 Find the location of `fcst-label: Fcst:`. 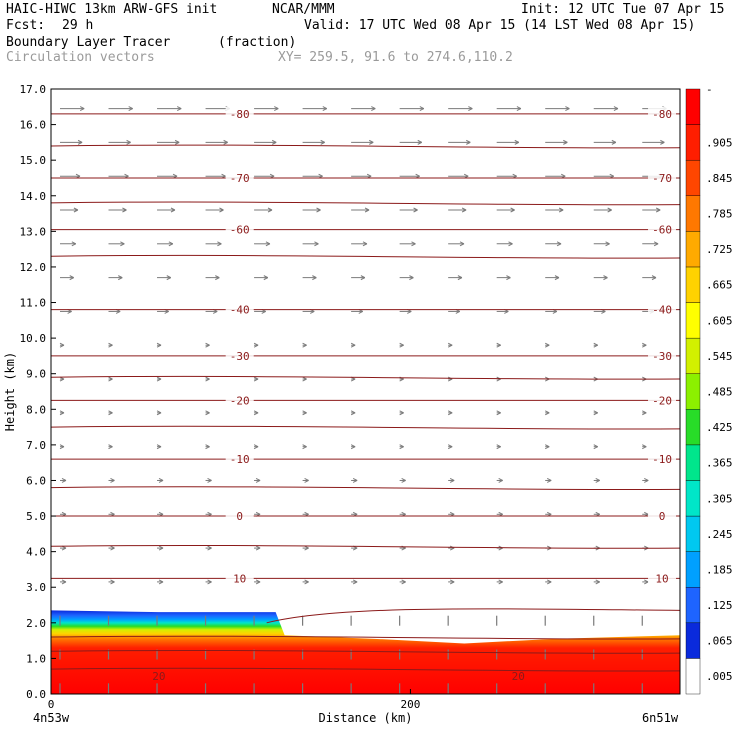

fcst-label: Fcst: is located at coordinates (26, 25).